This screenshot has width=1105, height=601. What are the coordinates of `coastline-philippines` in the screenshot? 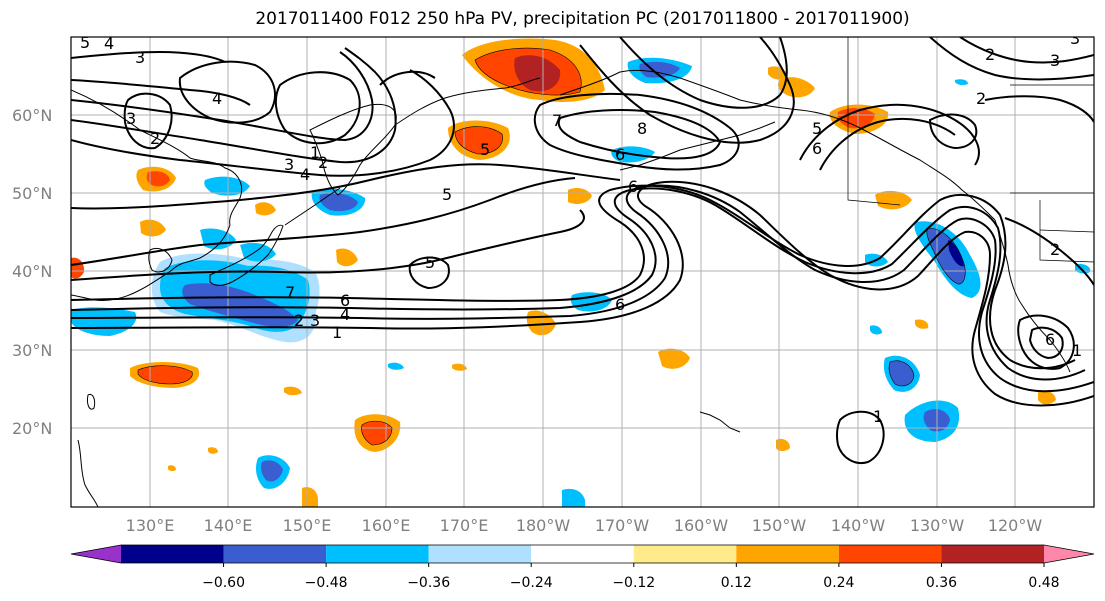 It's located at (88, 473).